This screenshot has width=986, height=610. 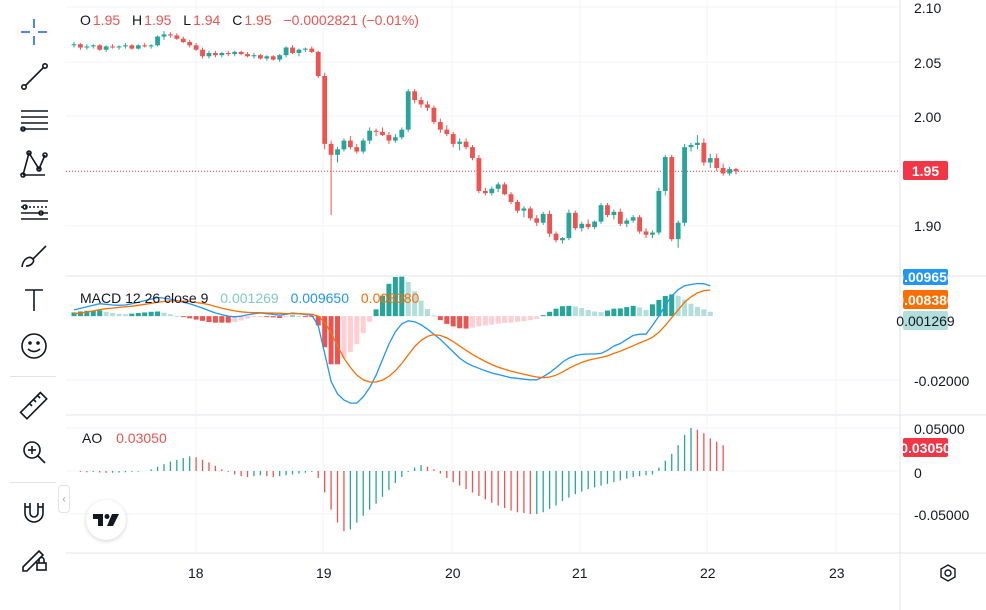 I want to click on ruler-icon, so click(x=34, y=406).